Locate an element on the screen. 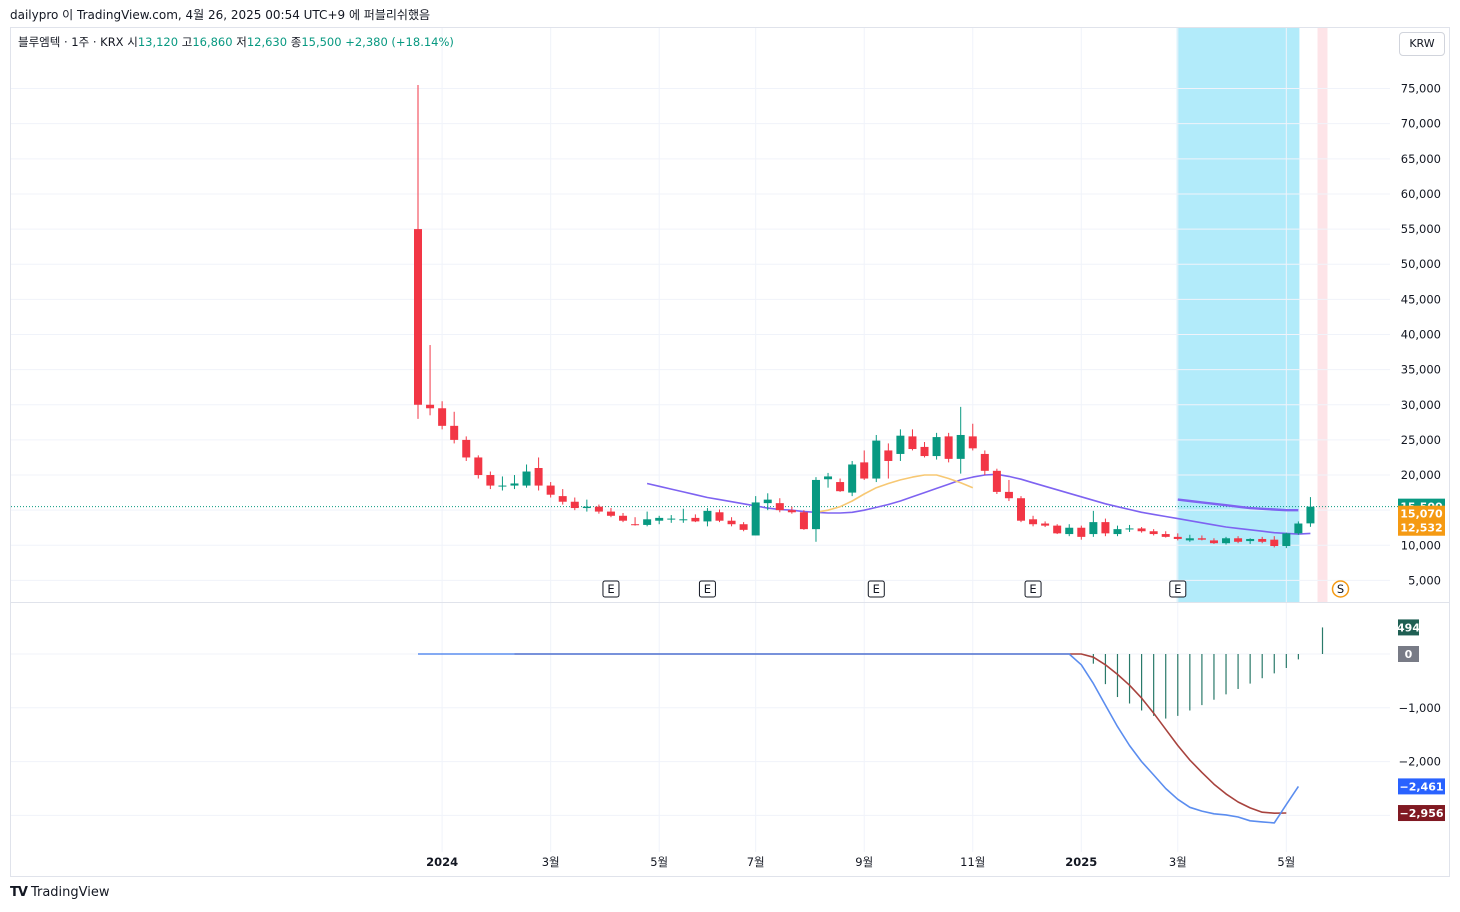 This screenshot has width=1460, height=912. price-axis-tick: 35,000 is located at coordinates (1421, 370).